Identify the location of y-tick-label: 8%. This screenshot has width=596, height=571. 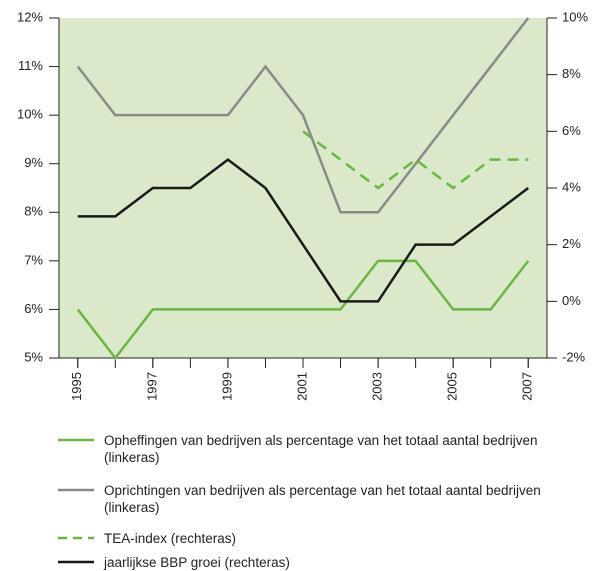
(33, 211).